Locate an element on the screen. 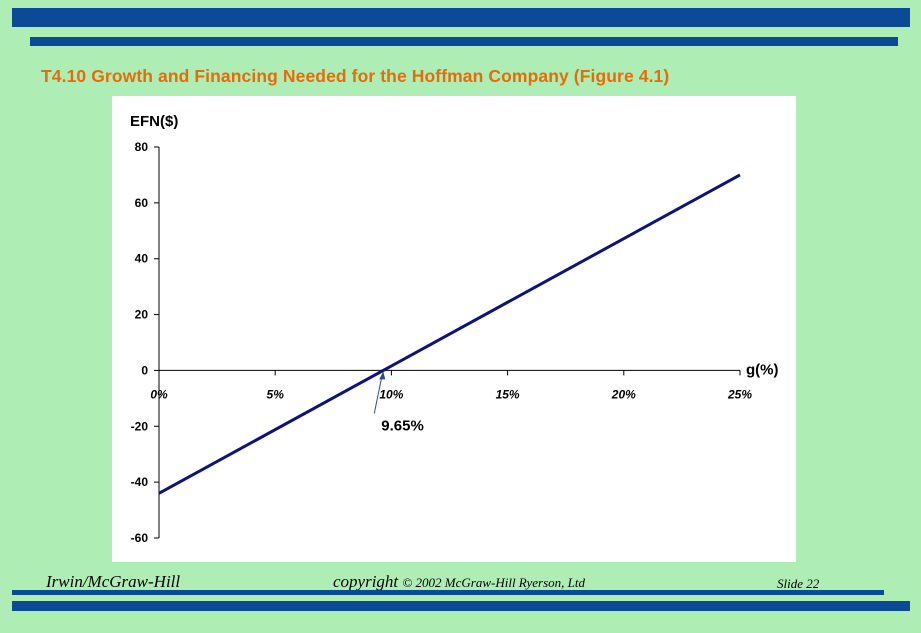 The image size is (921, 633). copyright-text: © 2002 McGraw-Hill Ryerson, Ltd is located at coordinates (494, 582).